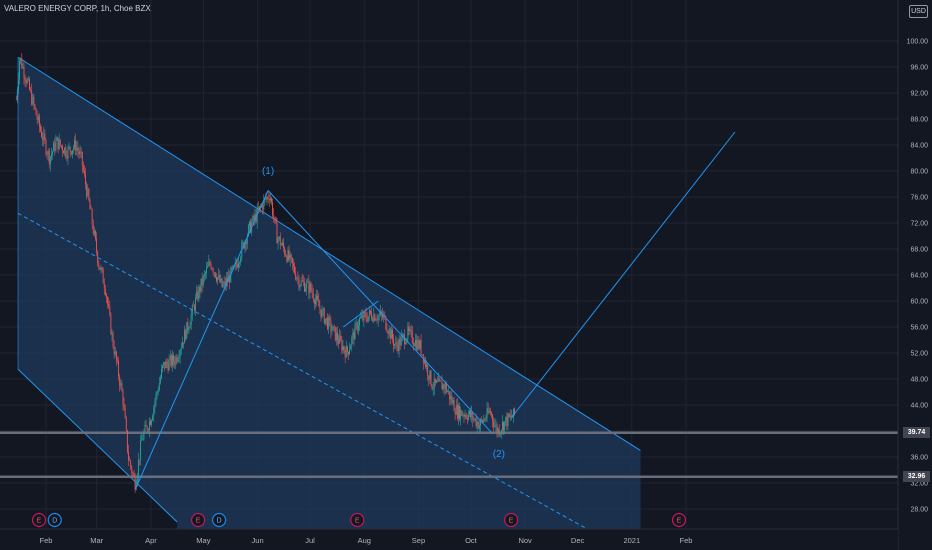 The width and height of the screenshot is (932, 550). I want to click on time-tick-label: Oct, so click(471, 540).